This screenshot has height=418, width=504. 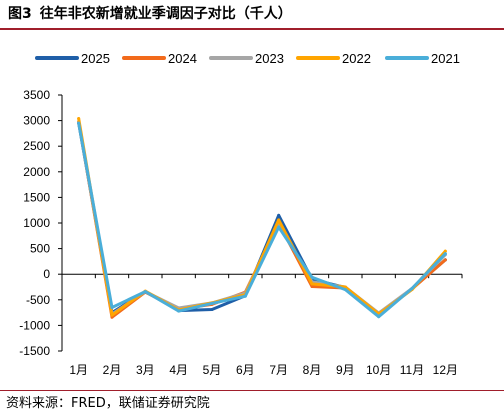 What do you see at coordinates (36, 223) in the screenshot?
I see `y-tick-label: 1000` at bounding box center [36, 223].